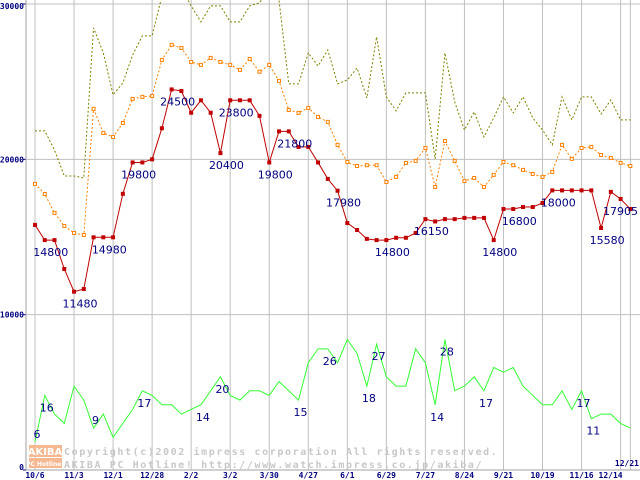  Describe the element at coordinates (431, 231) in the screenshot. I see `data-label-min: 16150` at that location.